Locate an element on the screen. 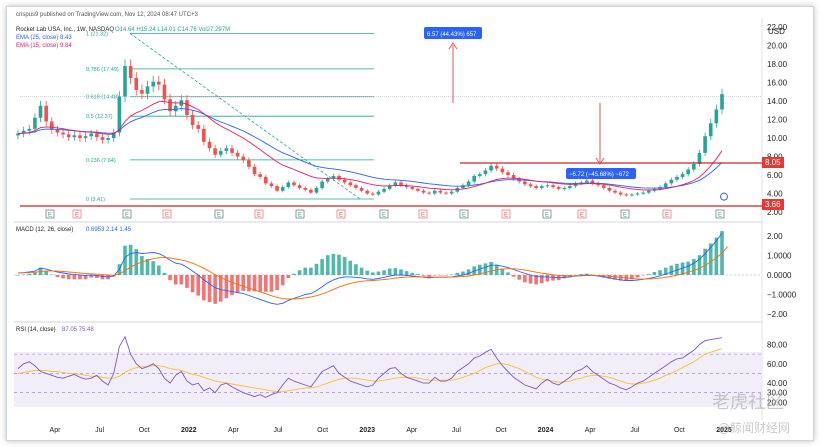 This screenshot has height=447, width=820. fib-level-label: 1 (21.32) is located at coordinates (97, 35).